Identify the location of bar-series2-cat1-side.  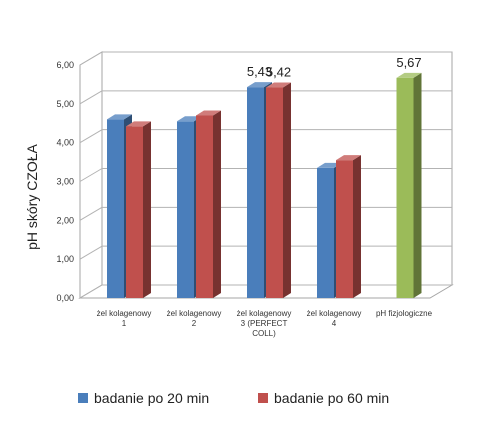
(147, 210).